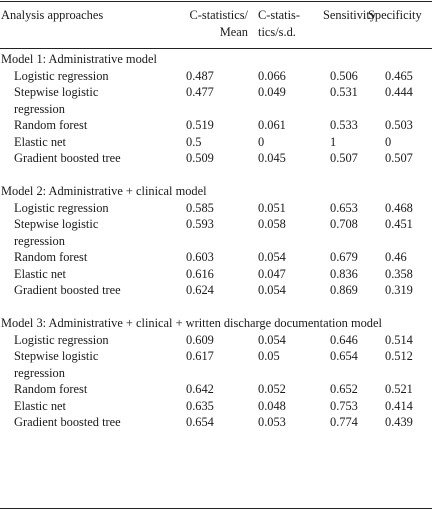 The image size is (432, 510). I want to click on c-statistic-mean: 0.635, so click(200, 405).